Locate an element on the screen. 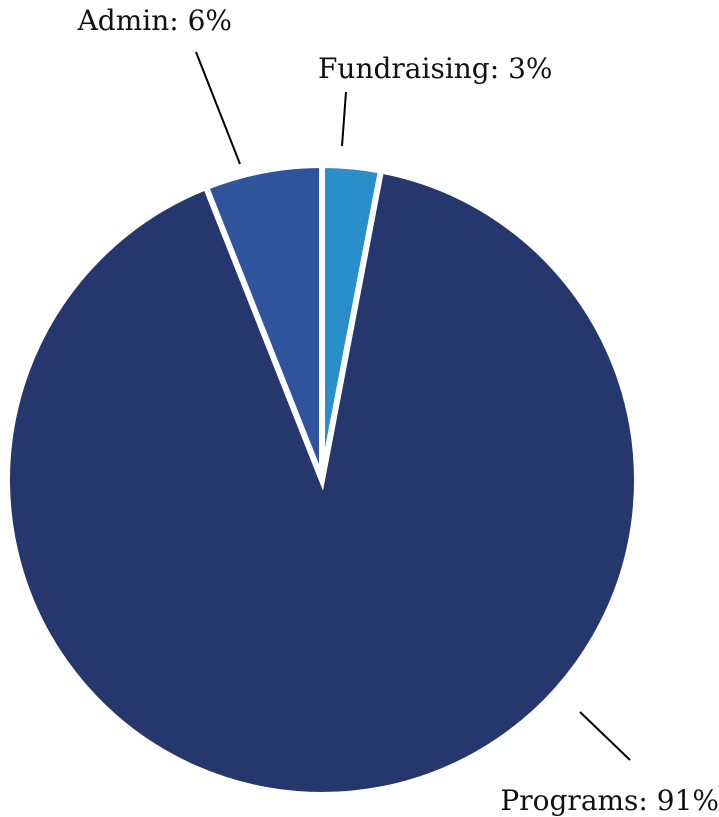 The width and height of the screenshot is (719, 817). leader-line-programs is located at coordinates (605, 736).